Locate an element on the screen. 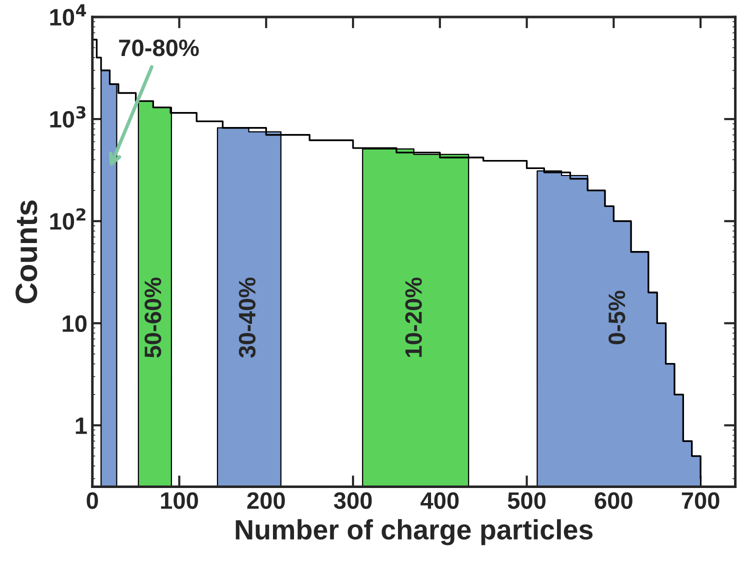 The image size is (739, 566). y-tick-label: 10$^{4}$ is located at coordinates (68, 15).